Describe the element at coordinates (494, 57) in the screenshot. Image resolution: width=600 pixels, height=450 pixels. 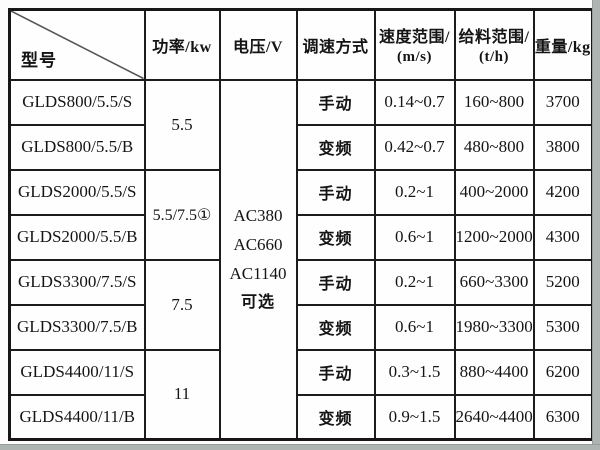
I see `feed-header-line2: (t/h)` at that location.